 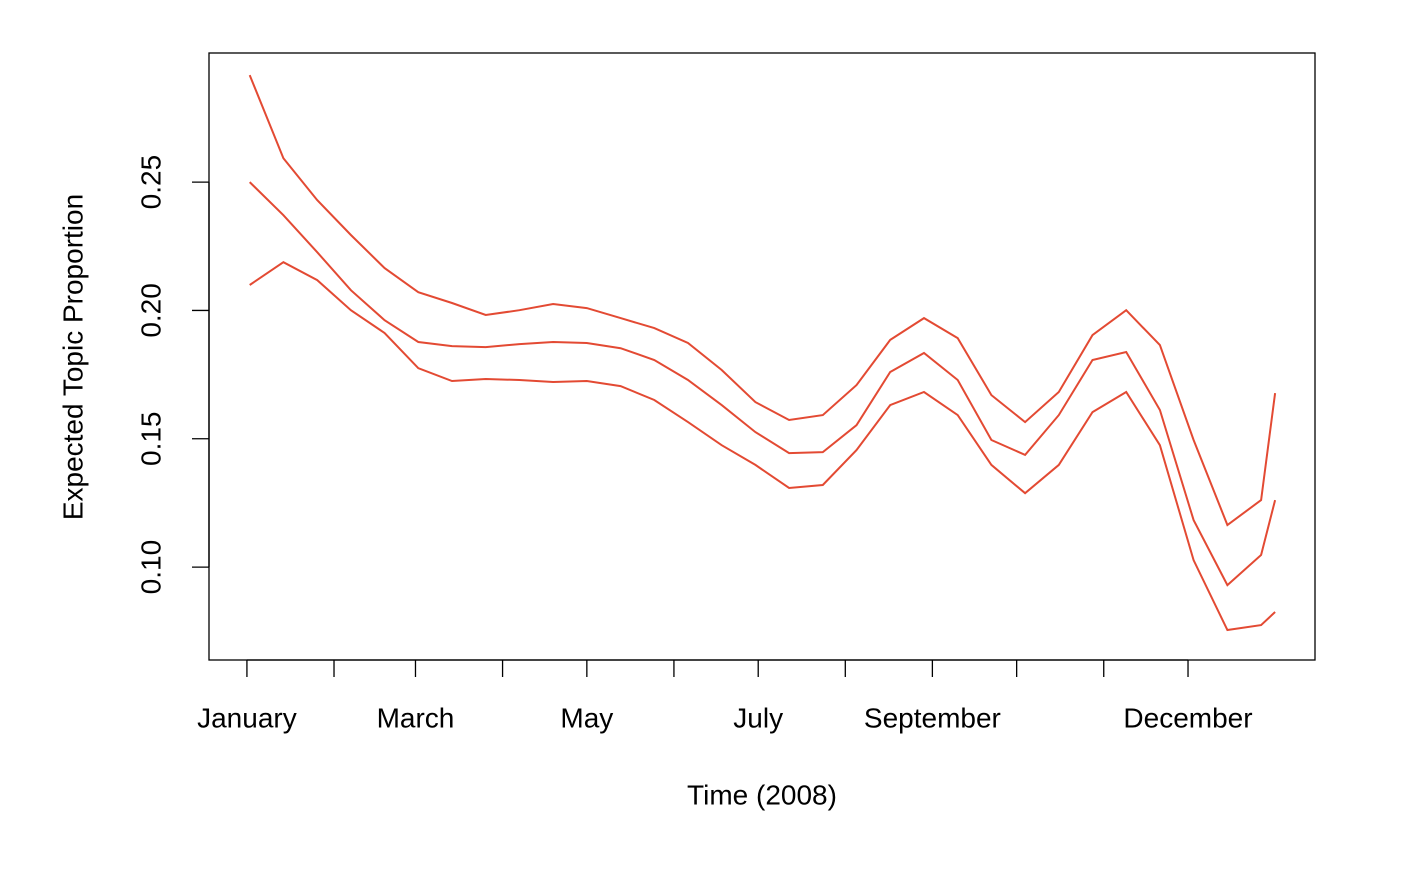 I want to click on y-tick-label: 0.25, so click(x=150, y=182).